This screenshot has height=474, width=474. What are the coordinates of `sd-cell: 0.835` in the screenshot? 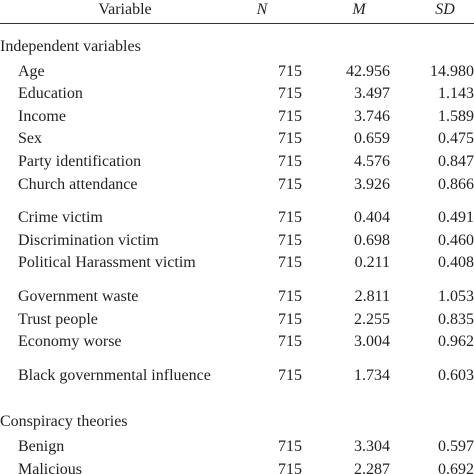 It's located at (456, 319).